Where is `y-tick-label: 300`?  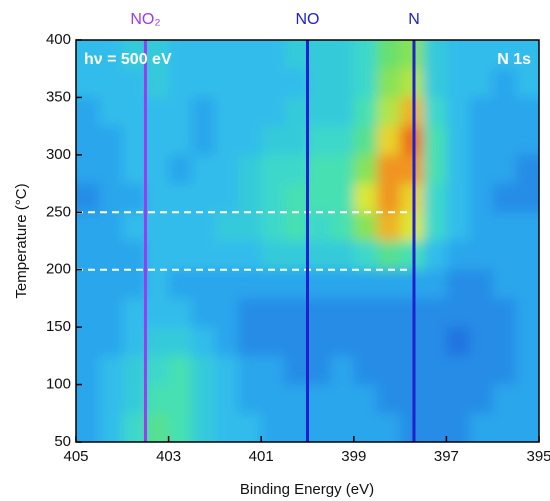
y-tick-label: 300 is located at coordinates (58, 154).